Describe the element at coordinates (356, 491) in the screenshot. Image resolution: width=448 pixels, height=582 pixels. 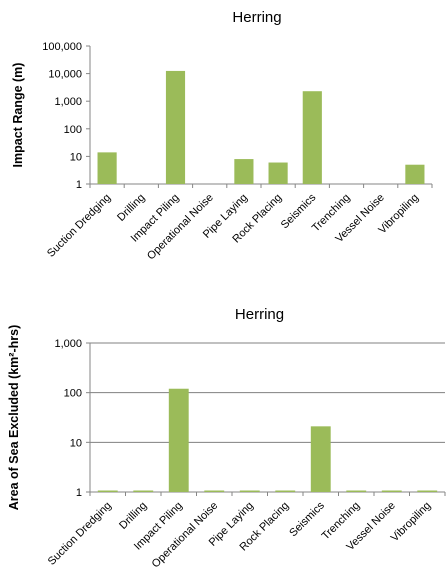
I see `bar-trenching` at that location.